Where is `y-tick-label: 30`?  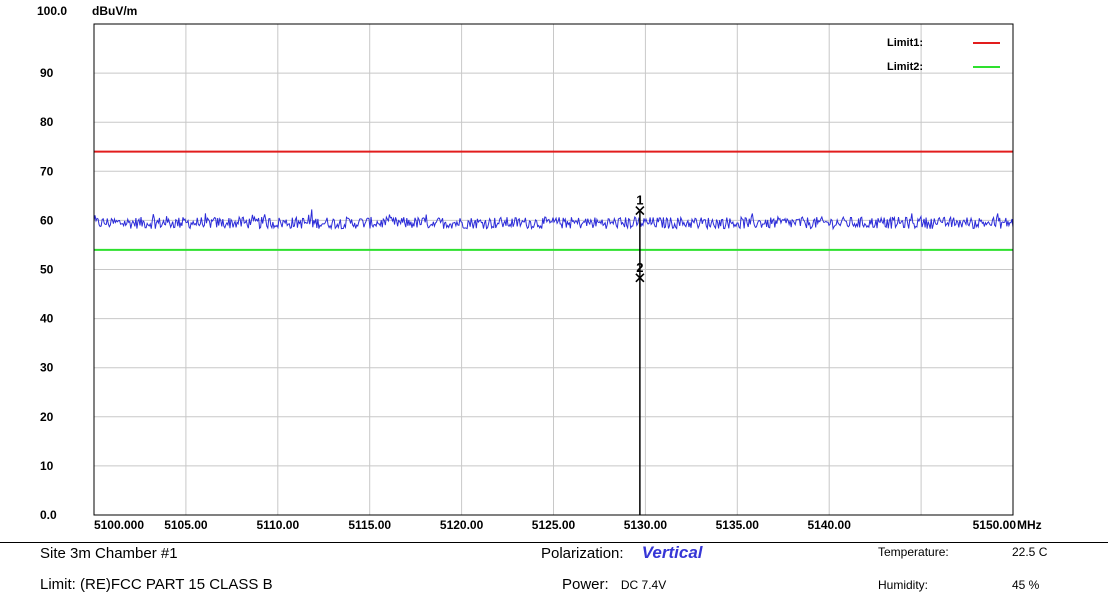
y-tick-label: 30 is located at coordinates (47, 368).